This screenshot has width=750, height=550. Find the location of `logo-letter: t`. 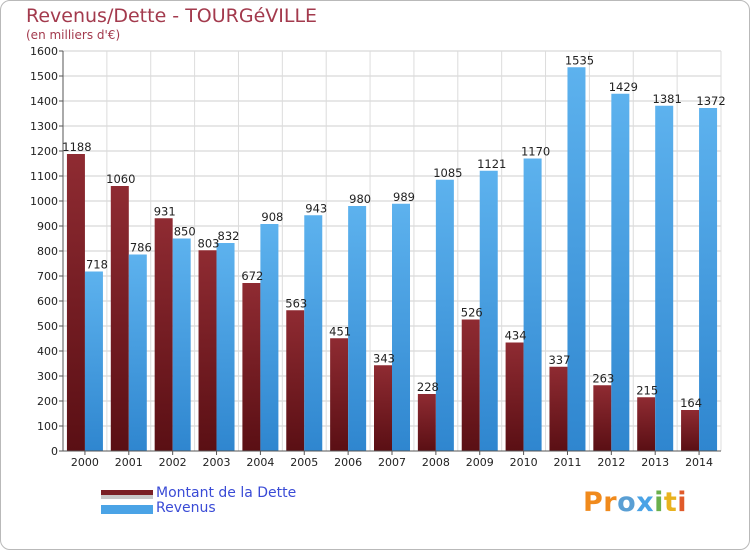

logo-letter: t is located at coordinates (670, 502).